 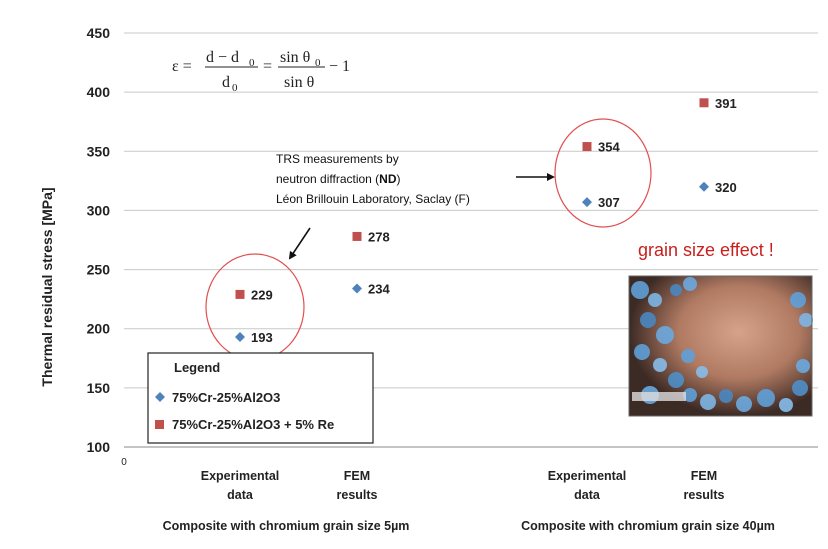 I want to click on data-label: 229, so click(x=262, y=294).